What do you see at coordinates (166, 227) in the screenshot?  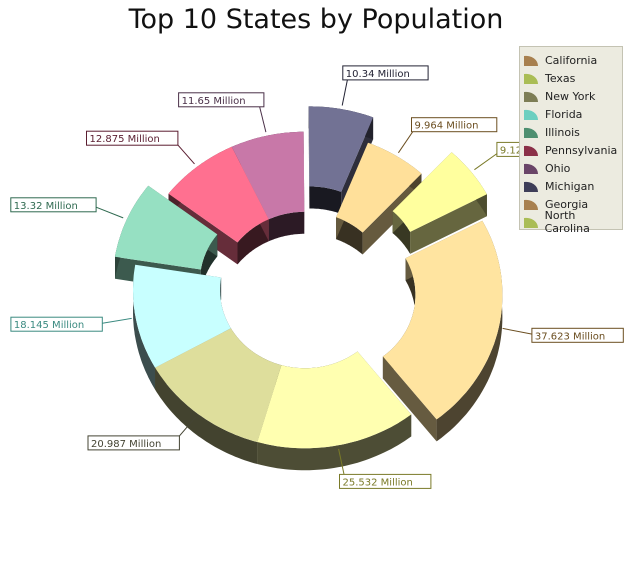 I see `slice-illinois` at bounding box center [166, 227].